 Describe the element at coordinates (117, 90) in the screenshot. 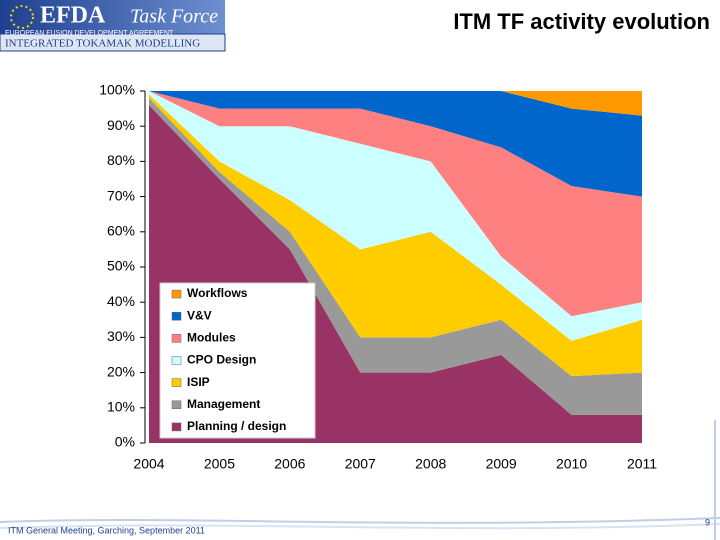

I see `y-tick-label: 100%` at that location.